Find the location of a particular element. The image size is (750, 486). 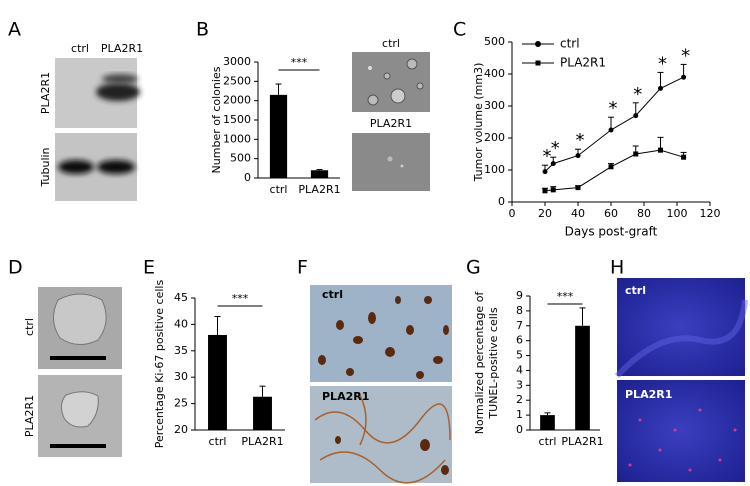

panel-letter: A is located at coordinates (14, 30).